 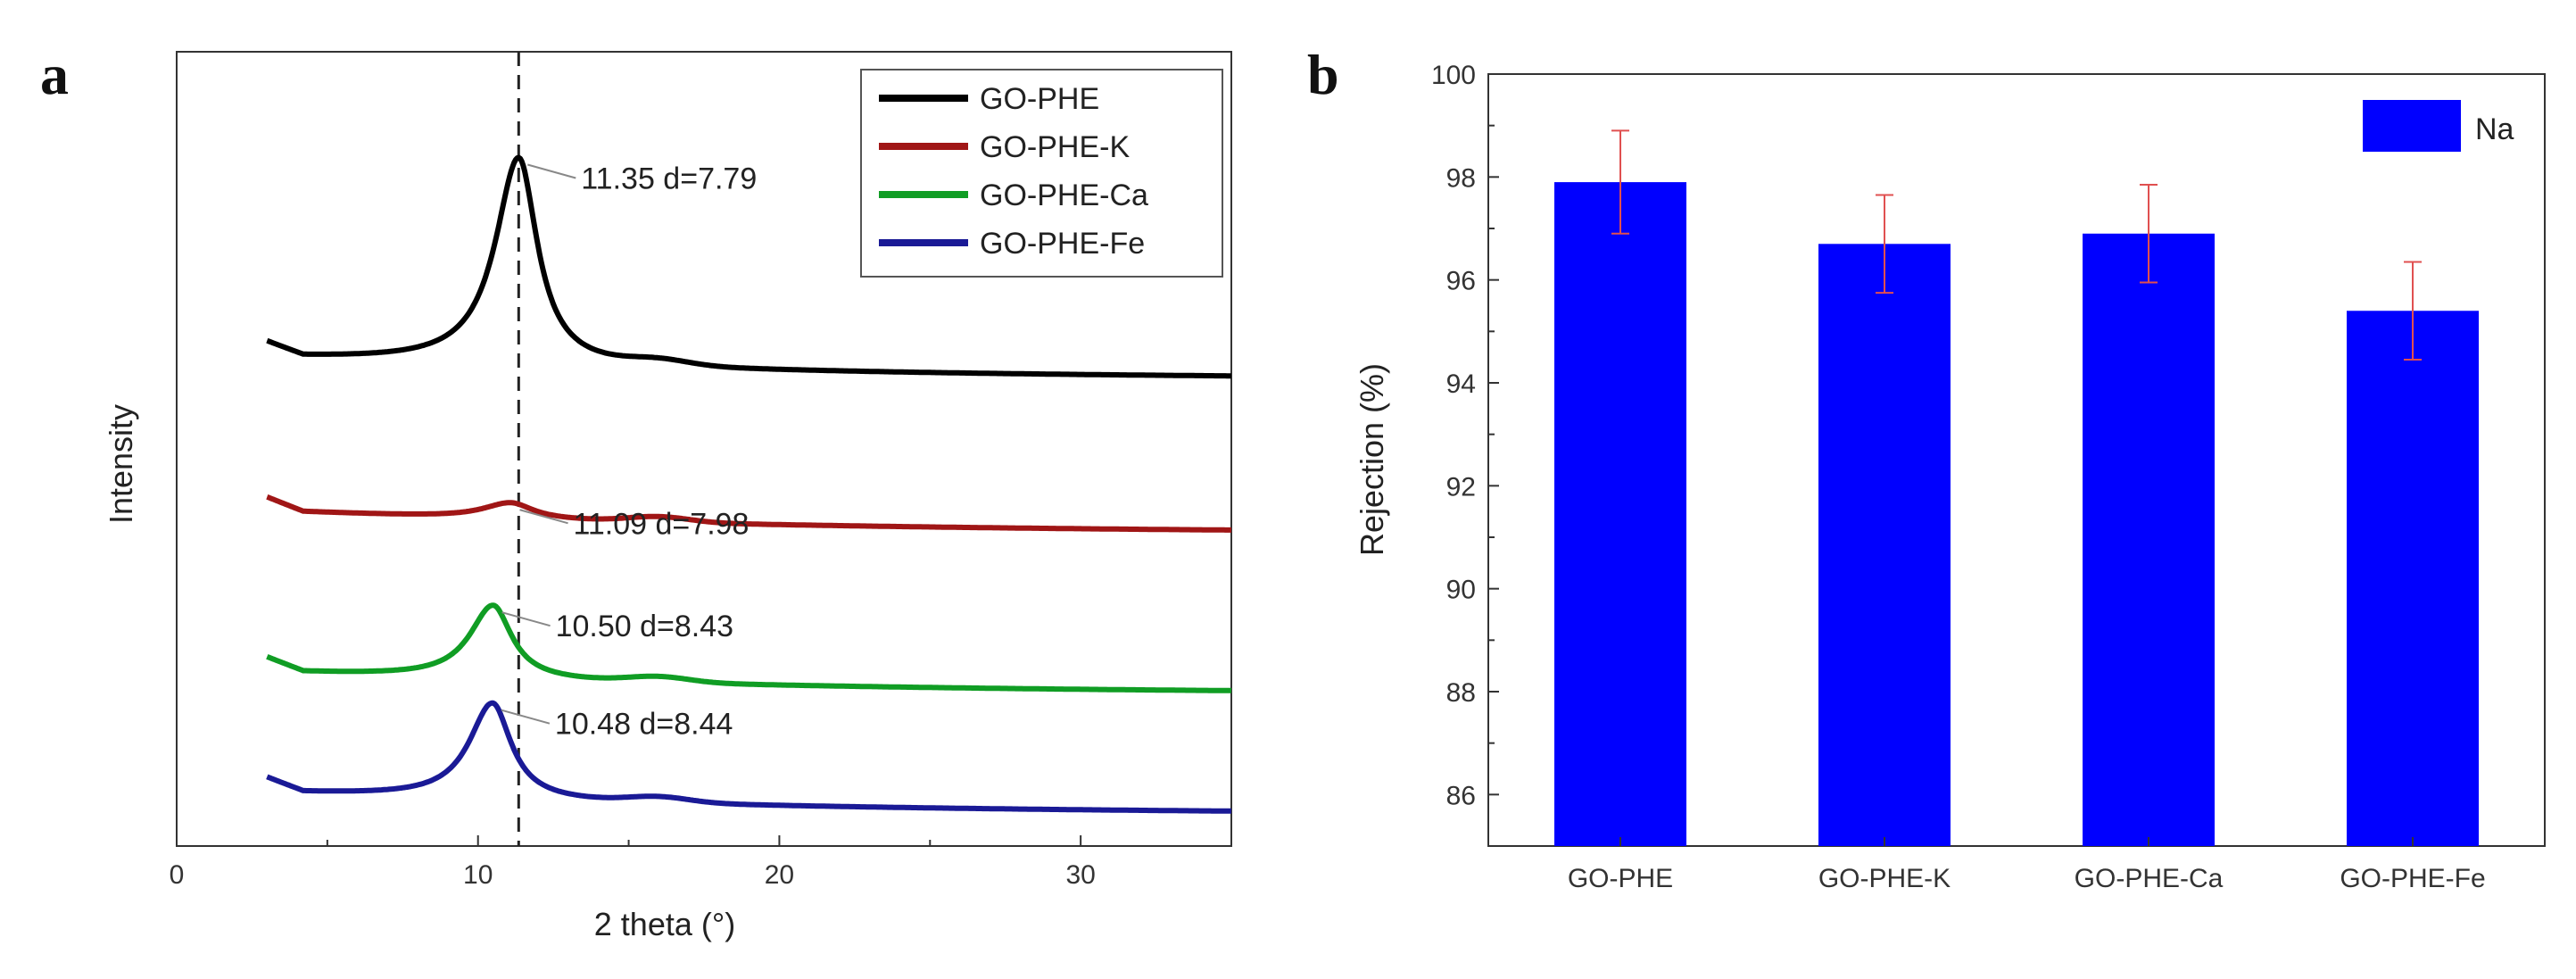 What do you see at coordinates (1465, 454) in the screenshot?
I see `rejection-y-ticks: 86 88 90 92 94 96 98 100` at bounding box center [1465, 454].